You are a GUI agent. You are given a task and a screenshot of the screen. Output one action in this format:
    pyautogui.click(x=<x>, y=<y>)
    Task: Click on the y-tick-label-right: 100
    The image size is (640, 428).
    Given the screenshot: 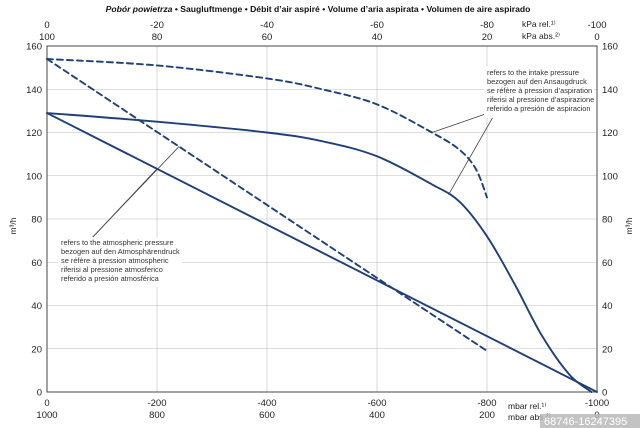 What is the action you would take?
    pyautogui.click(x=610, y=176)
    